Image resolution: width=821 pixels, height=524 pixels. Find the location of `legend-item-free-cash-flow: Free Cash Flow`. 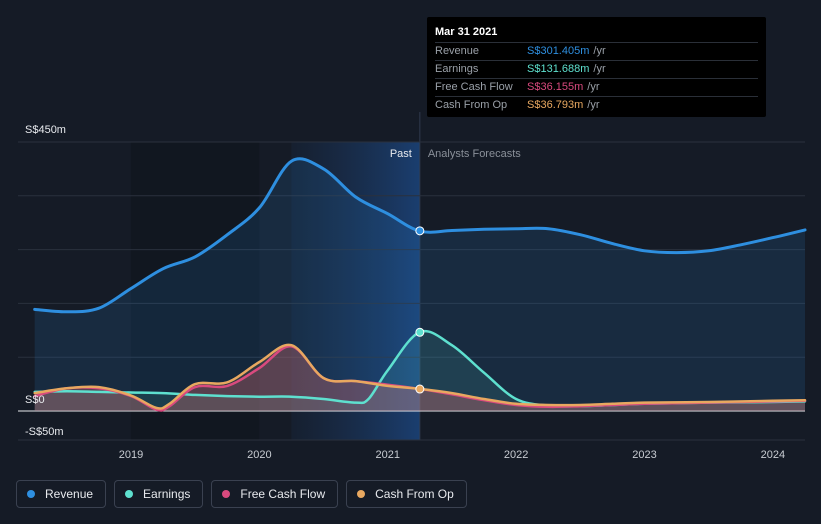

legend-item-free-cash-flow: Free Cash Flow is located at coordinates (275, 494).